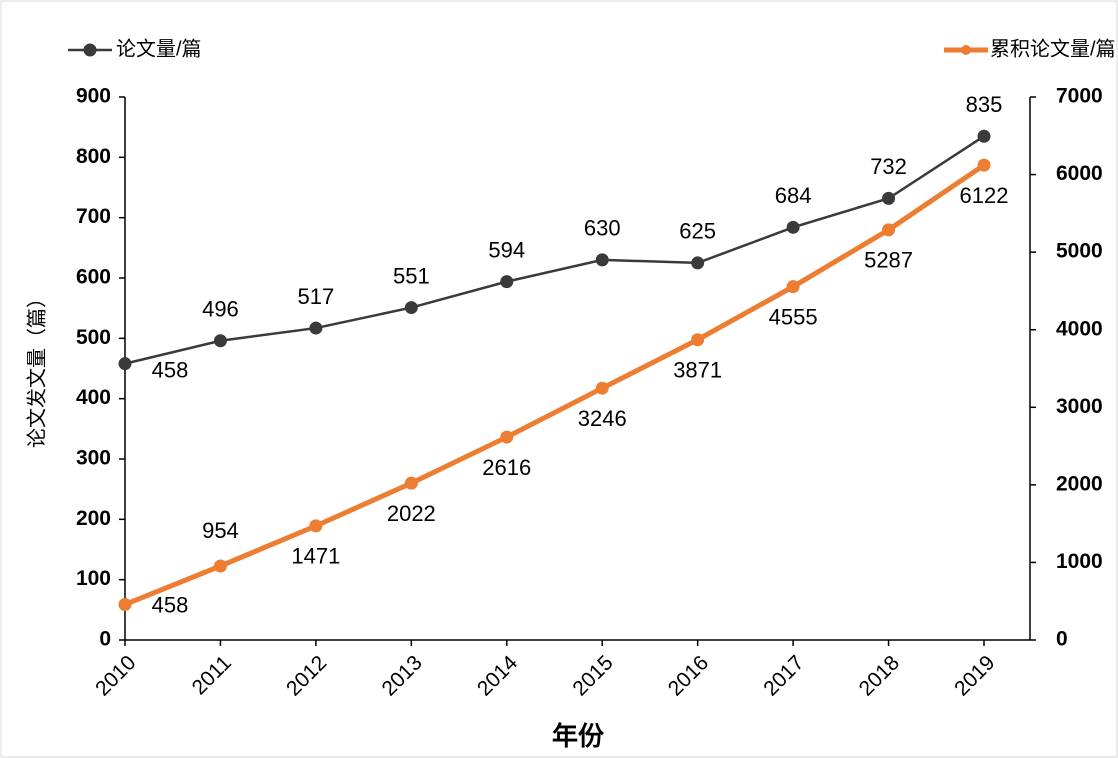 This screenshot has width=1118, height=758. I want to click on y-tick-label: 400, so click(93, 397).